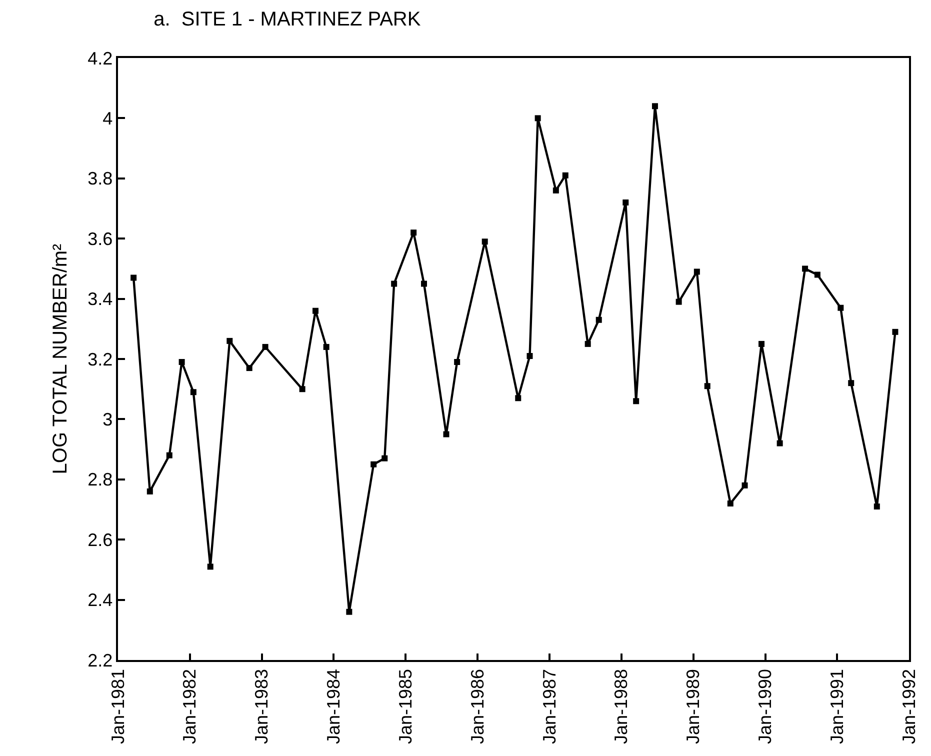 The image size is (931, 756). What do you see at coordinates (107, 118) in the screenshot?
I see `y-tick-label: 4` at bounding box center [107, 118].